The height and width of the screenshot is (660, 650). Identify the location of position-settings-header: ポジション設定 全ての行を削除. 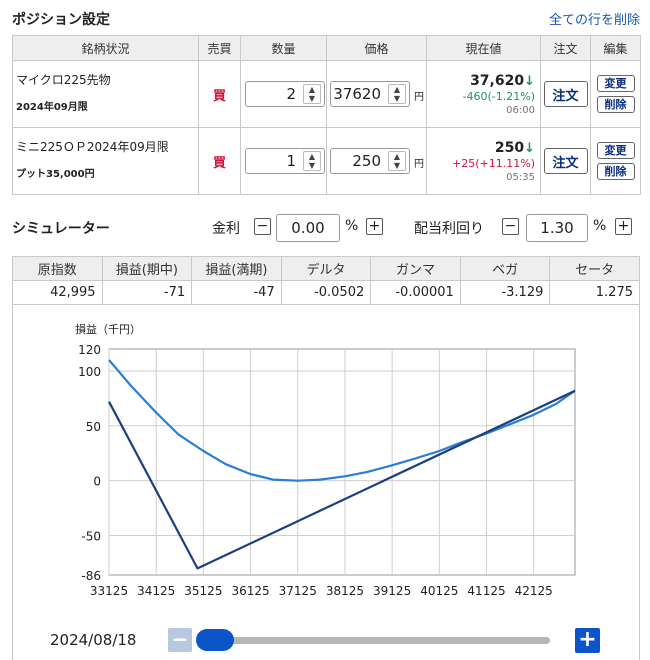
(326, 19).